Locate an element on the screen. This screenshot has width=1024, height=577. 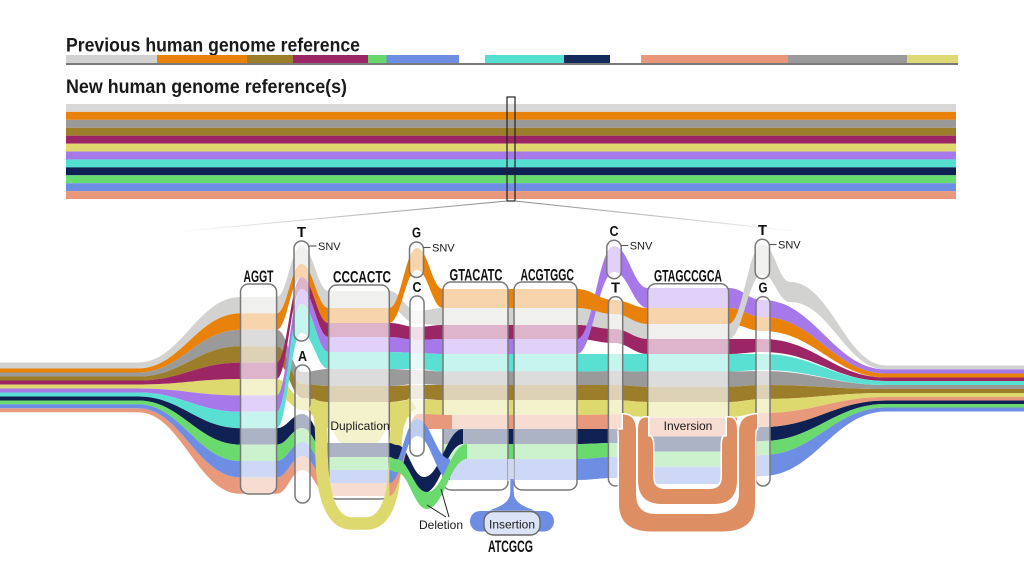
svg-text: GTAGCCGCA is located at coordinates (688, 276).